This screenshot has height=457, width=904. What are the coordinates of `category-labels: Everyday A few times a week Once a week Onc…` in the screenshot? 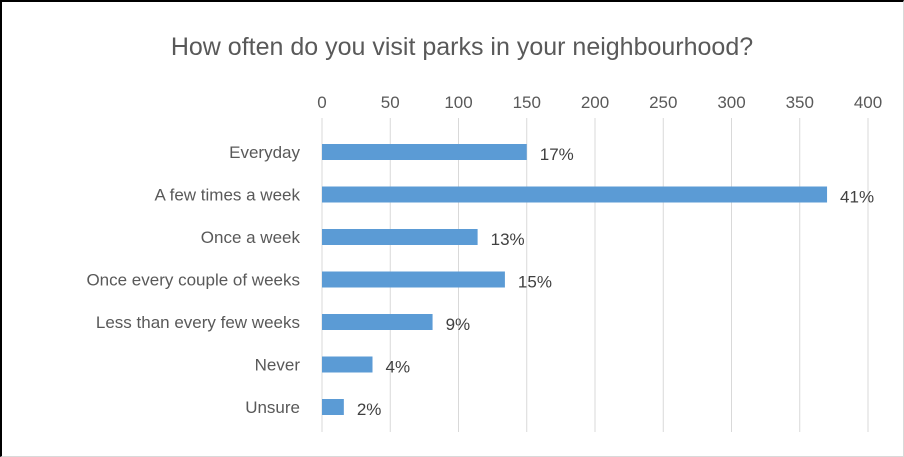 It's located at (193, 280).